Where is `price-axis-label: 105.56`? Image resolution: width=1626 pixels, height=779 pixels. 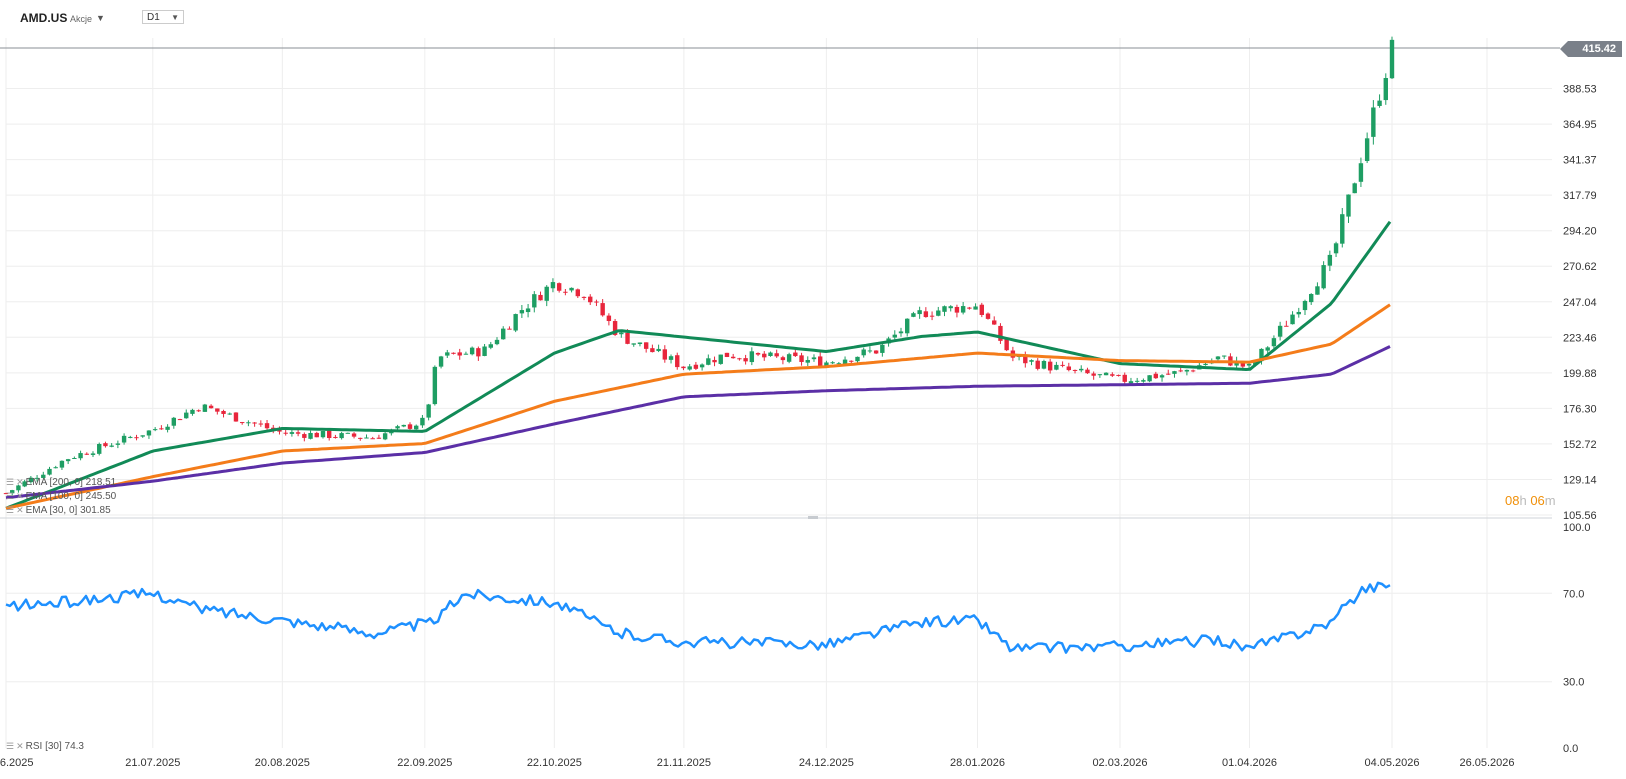
price-axis-label: 105.56 is located at coordinates (1580, 516).